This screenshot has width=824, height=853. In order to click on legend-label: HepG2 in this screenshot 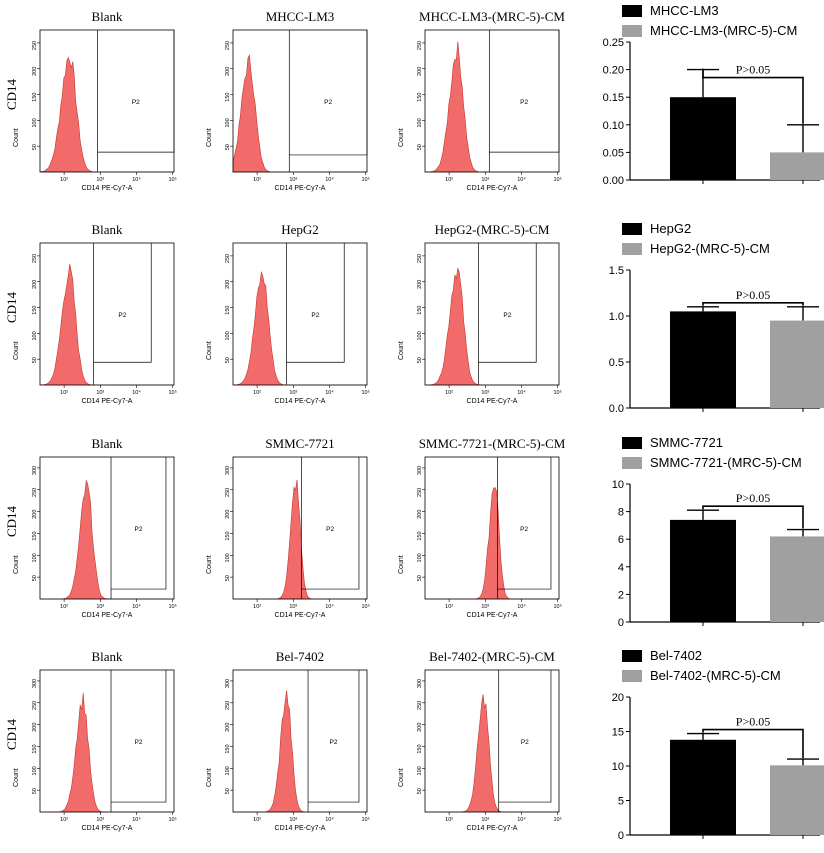, I will do `click(671, 228)`.